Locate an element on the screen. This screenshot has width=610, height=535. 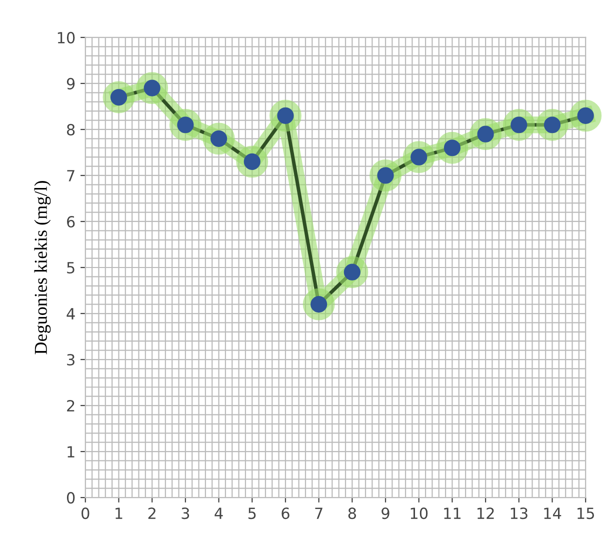
y-tick-label: 2 is located at coordinates (70, 406).